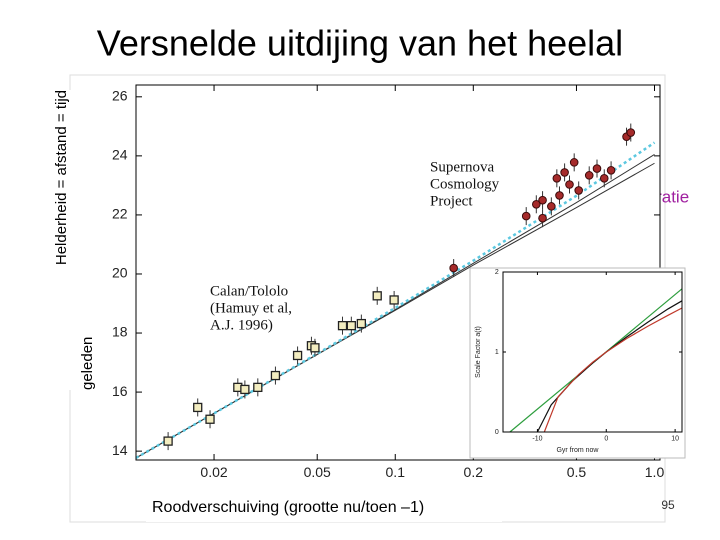 The height and width of the screenshot is (540, 720). Describe the element at coordinates (478, 352) in the screenshot. I see `y-axis-label: Scale Factor a(t)` at that location.